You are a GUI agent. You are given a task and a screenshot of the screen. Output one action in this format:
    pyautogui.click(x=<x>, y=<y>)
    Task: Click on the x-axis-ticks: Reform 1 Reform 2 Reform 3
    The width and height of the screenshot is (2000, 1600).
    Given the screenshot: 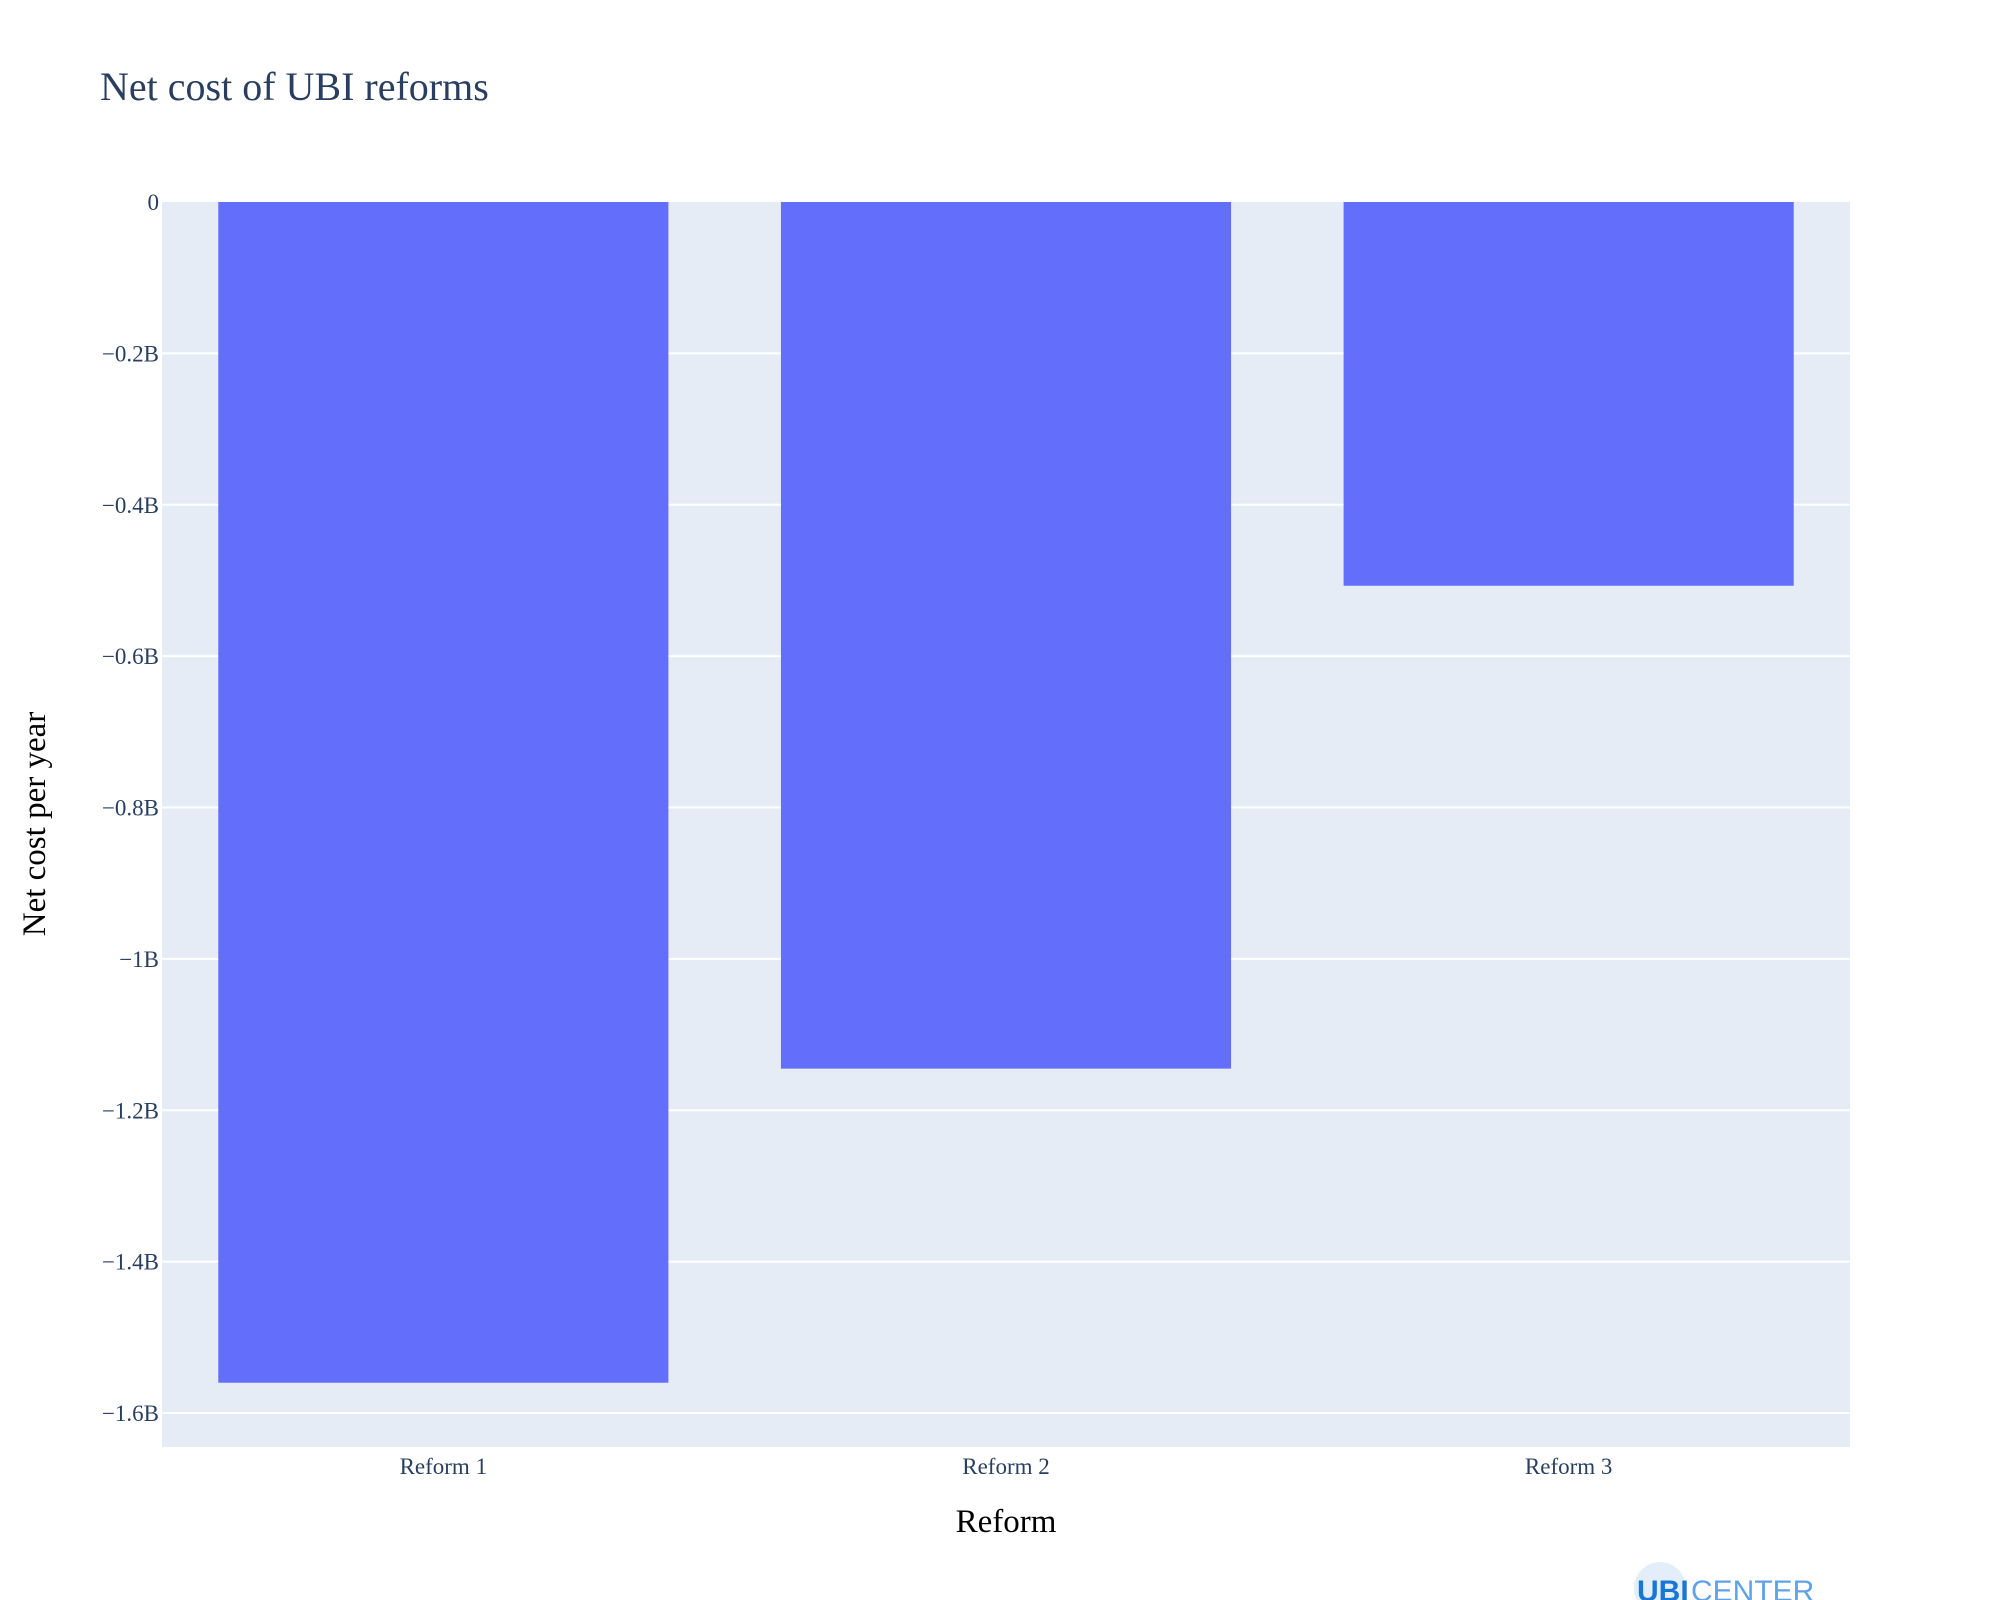 What is the action you would take?
    pyautogui.click(x=1006, y=1466)
    